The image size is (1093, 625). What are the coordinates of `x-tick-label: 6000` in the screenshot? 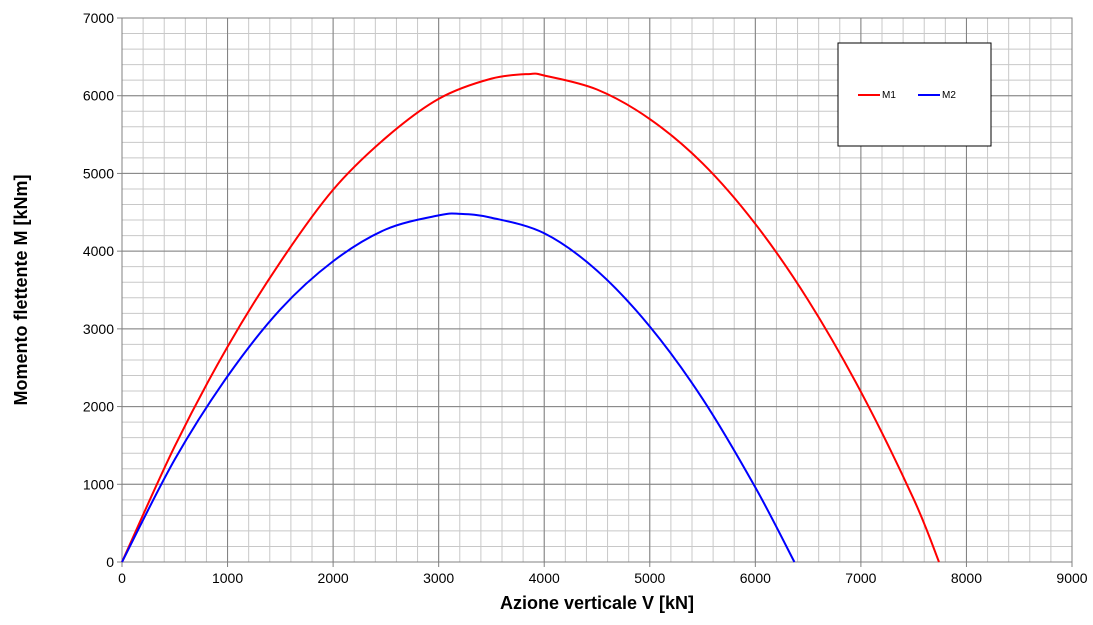 It's located at (755, 578).